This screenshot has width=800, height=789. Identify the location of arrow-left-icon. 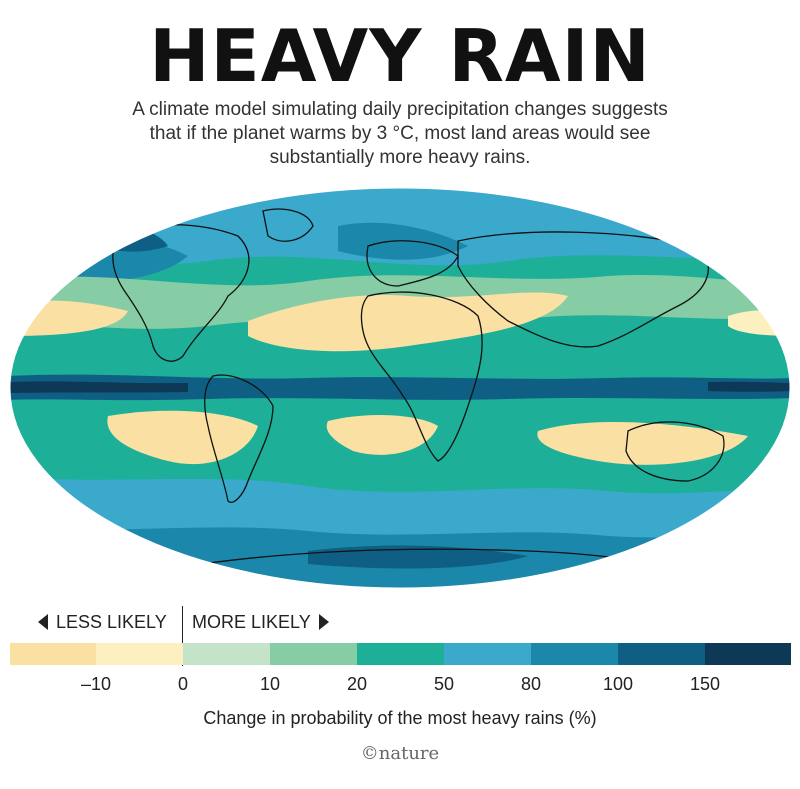
(43, 622).